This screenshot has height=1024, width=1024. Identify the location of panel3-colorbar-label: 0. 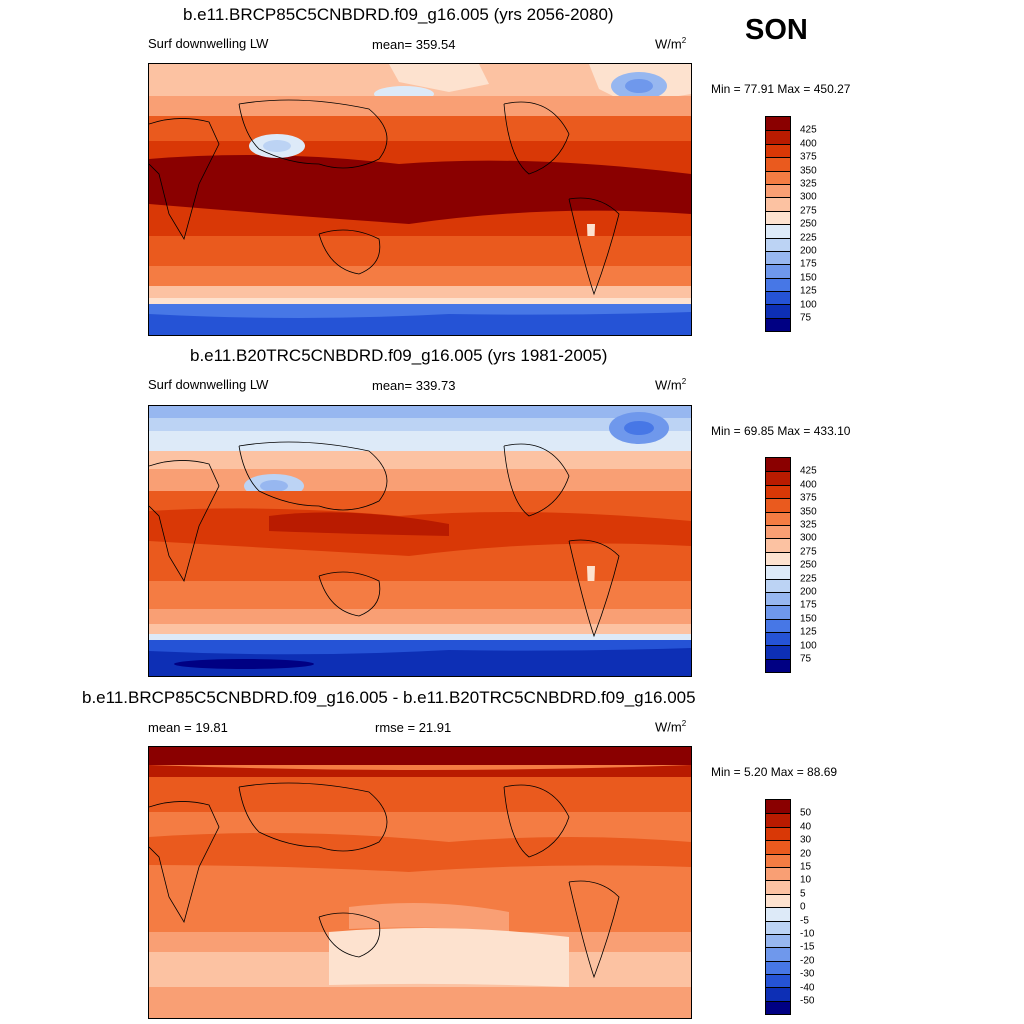
(803, 907).